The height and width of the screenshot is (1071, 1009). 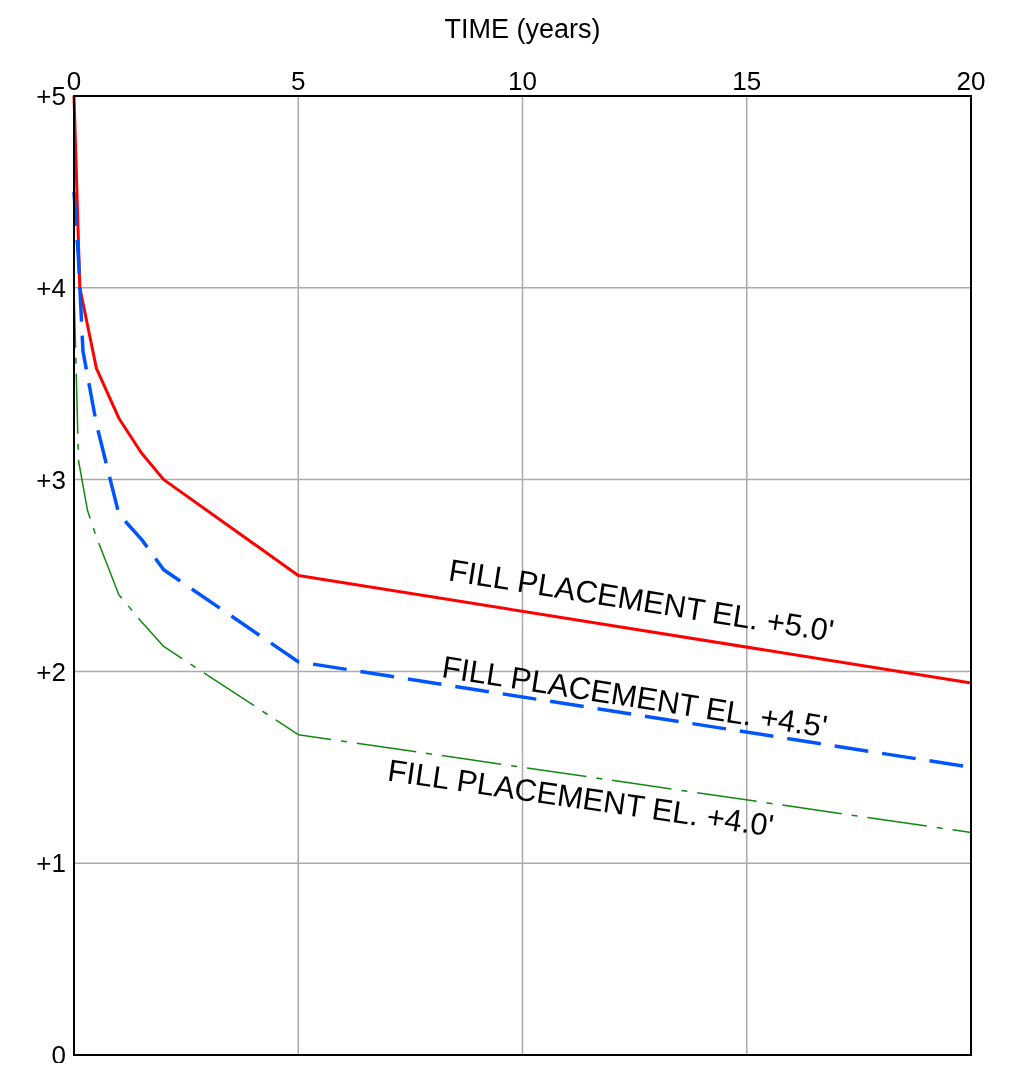 What do you see at coordinates (634, 697) in the screenshot?
I see `text: FILL PLACEMENT EL. +4.5'` at bounding box center [634, 697].